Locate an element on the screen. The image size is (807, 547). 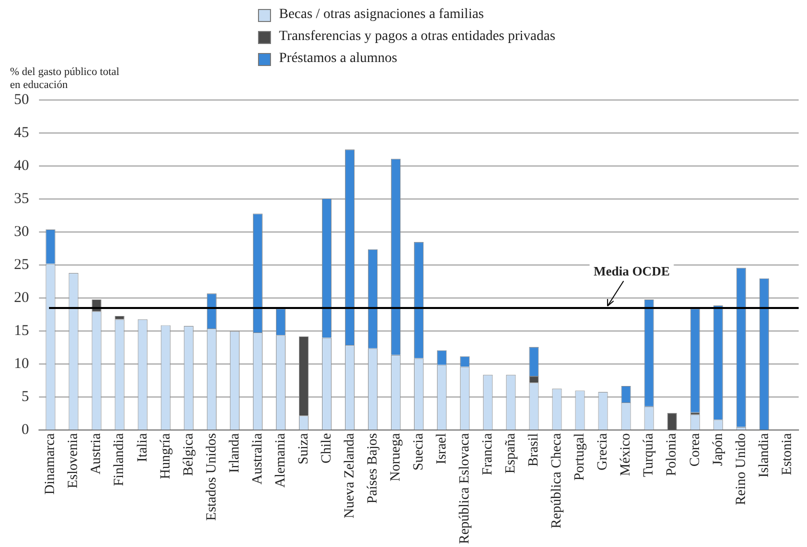
x-tick-label: Chile is located at coordinates (326, 448).